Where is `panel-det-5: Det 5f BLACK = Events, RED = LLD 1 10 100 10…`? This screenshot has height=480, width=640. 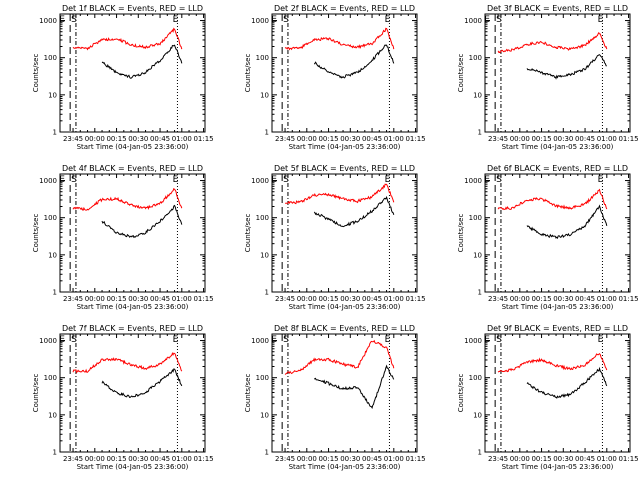 panel-det-5: Det 5f BLACK = Events, RED = LLD 1 10 100 10… is located at coordinates (335, 237).